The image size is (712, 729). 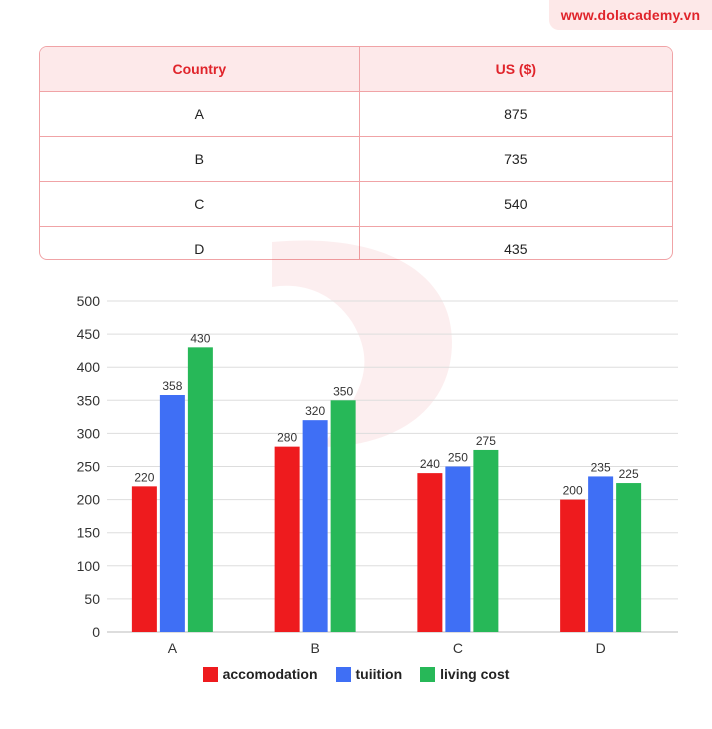 I want to click on data-label: 430, so click(x=200, y=338).